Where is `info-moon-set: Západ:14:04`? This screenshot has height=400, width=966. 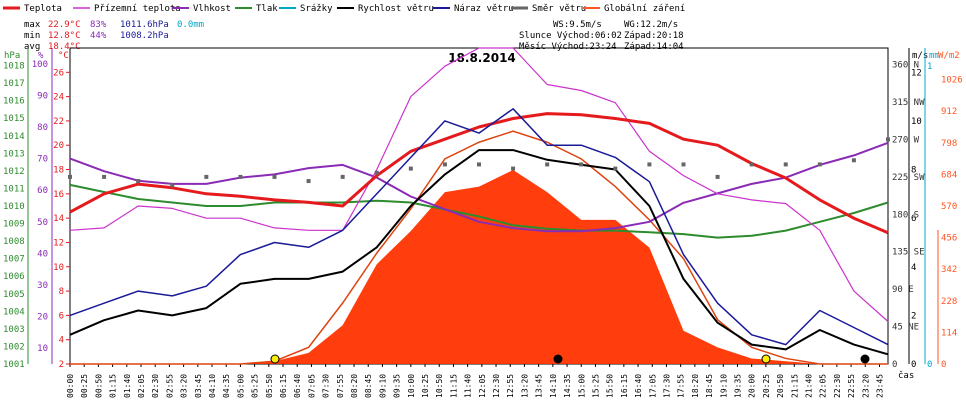 info-moon-set: Západ:14:04 is located at coordinates (654, 47).